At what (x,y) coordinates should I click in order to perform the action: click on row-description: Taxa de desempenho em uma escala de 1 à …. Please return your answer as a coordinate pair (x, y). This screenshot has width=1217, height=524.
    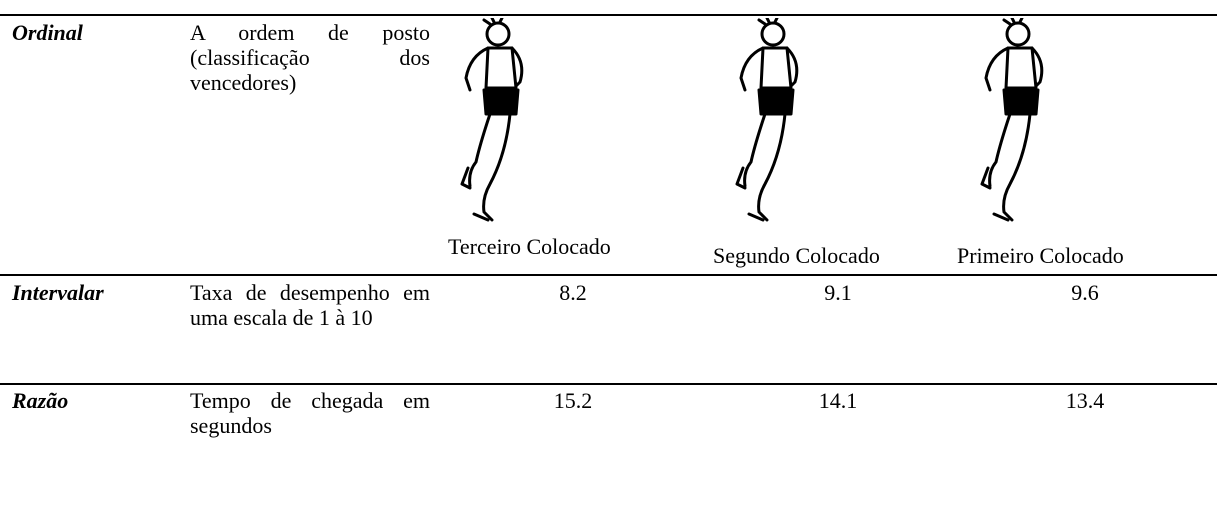
    Looking at the image, I should click on (310, 305).